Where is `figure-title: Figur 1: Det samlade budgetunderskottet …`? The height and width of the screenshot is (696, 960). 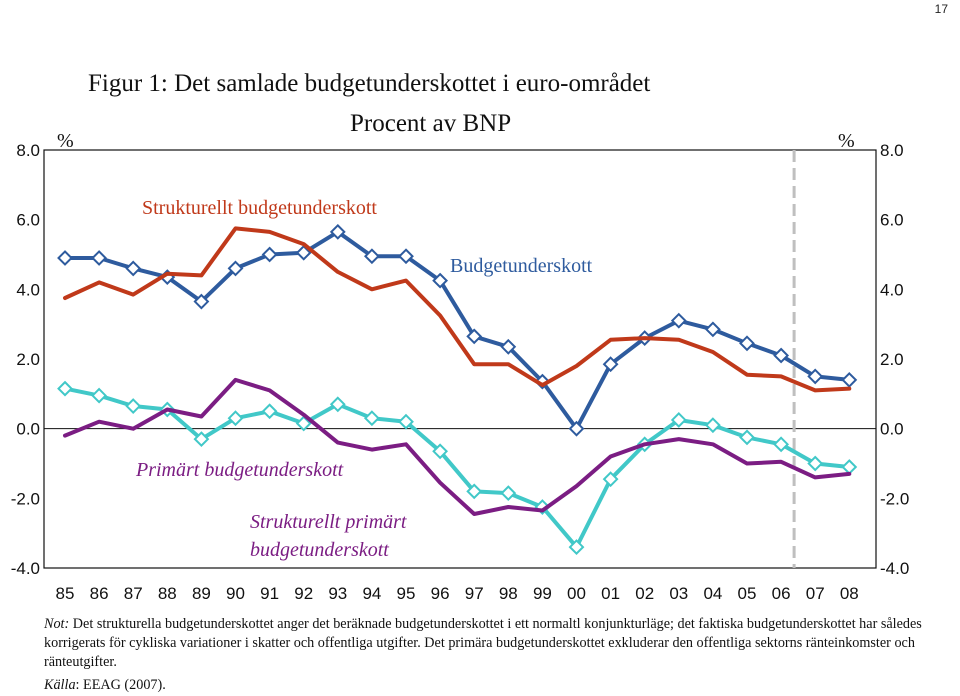 figure-title: Figur 1: Det samlade budgetunderskottet … is located at coordinates (369, 83).